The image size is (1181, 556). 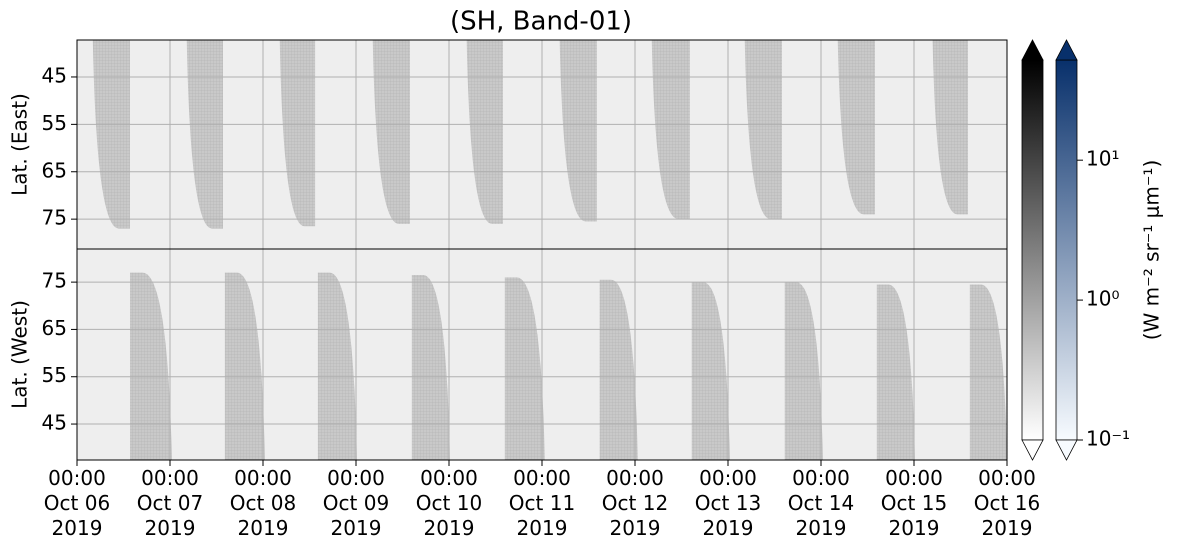 I want to click on y-axis-label: Lat. (East), so click(x=20, y=144).